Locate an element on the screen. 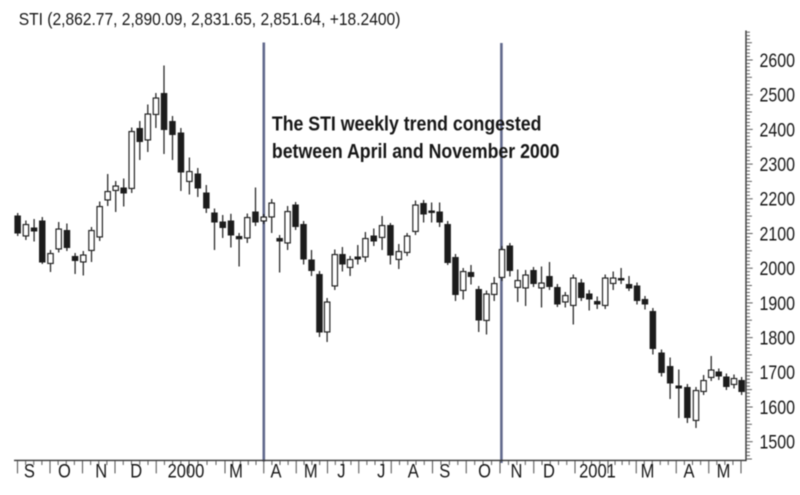  svg-text: 2500 is located at coordinates (778, 95).